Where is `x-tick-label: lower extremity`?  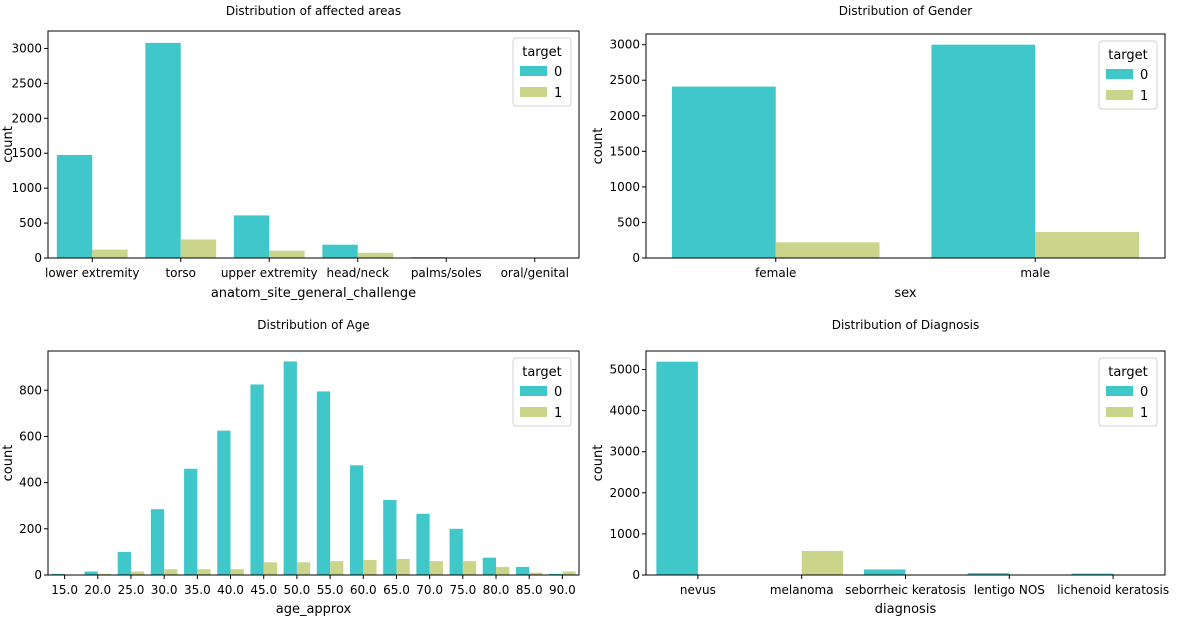
x-tick-label: lower extremity is located at coordinates (92, 273).